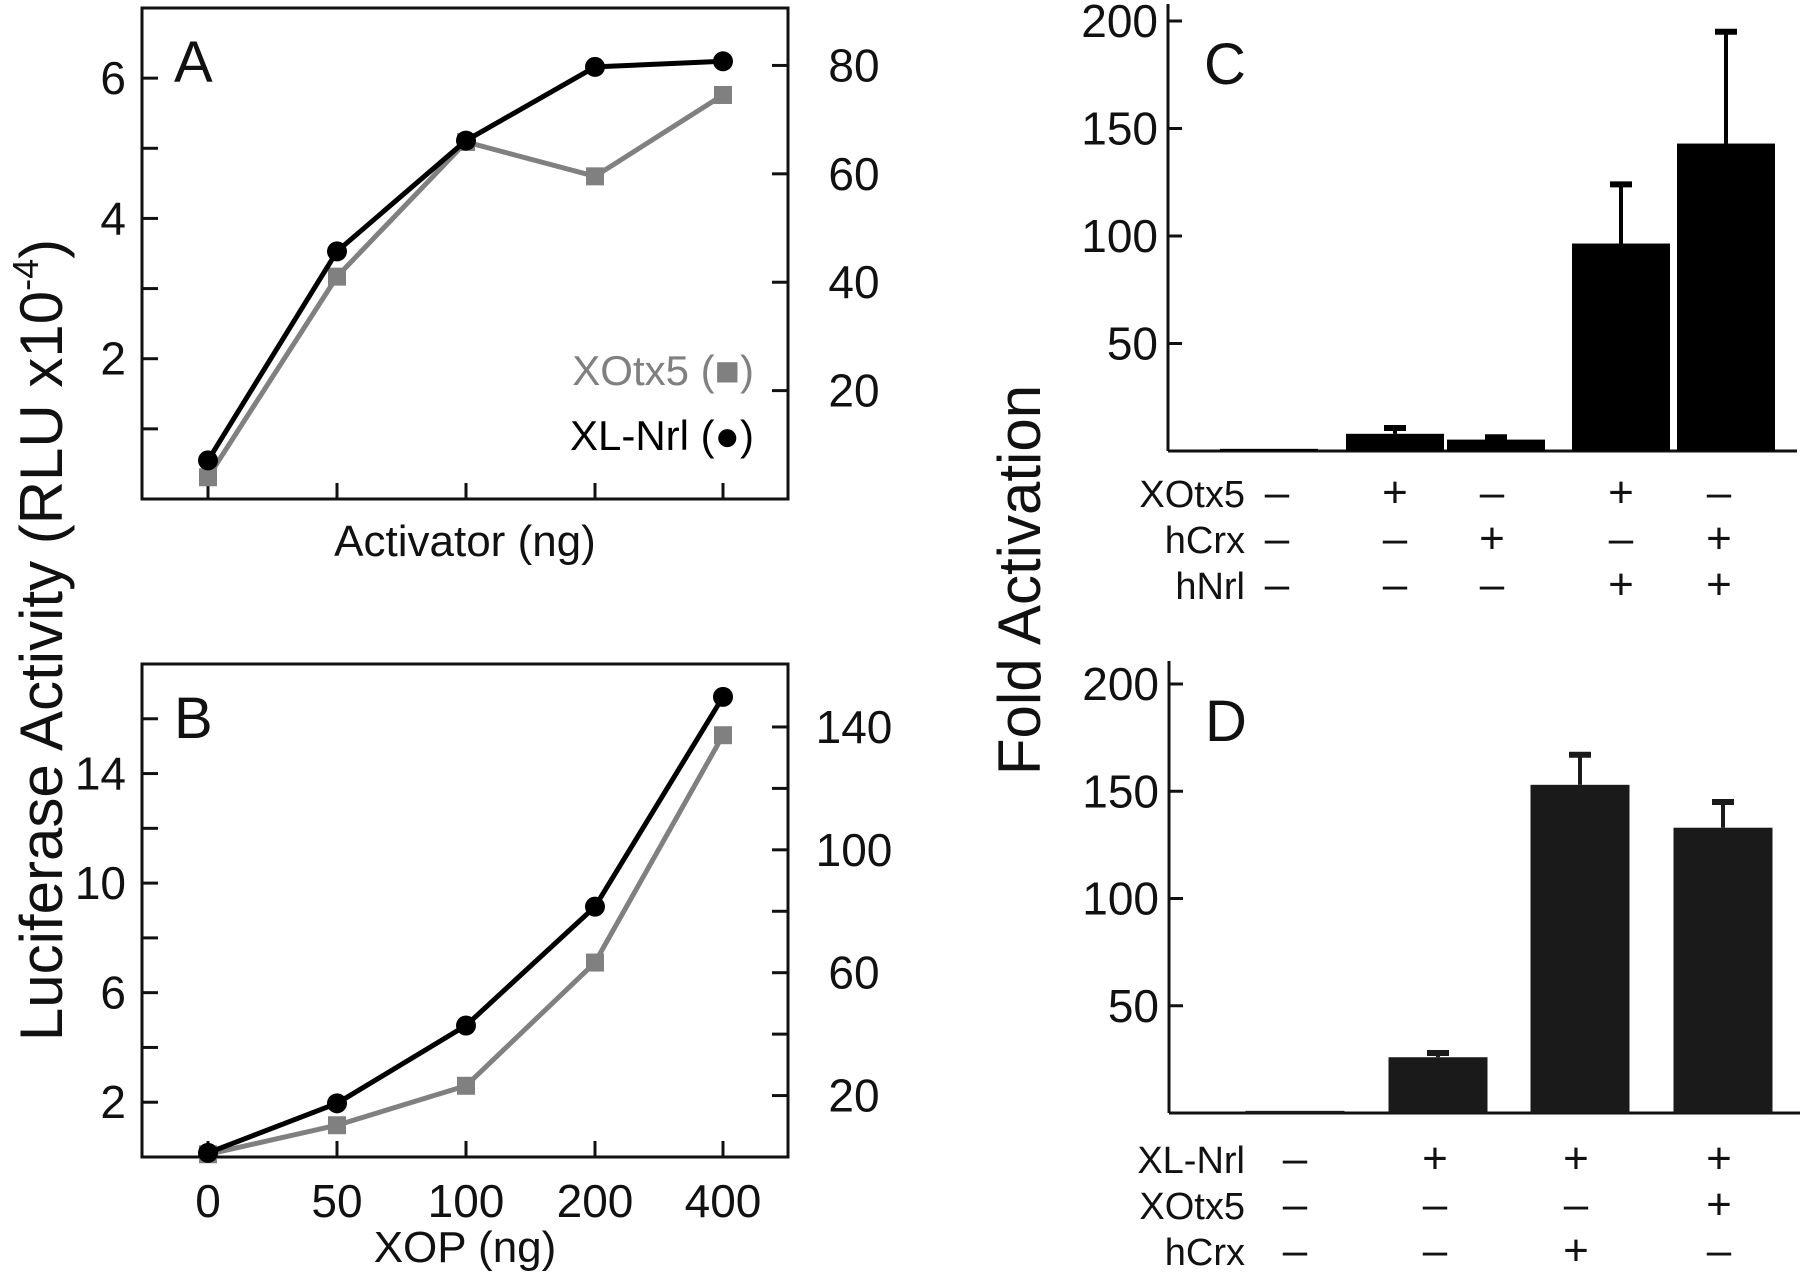 The image size is (1800, 1276). Describe the element at coordinates (193, 718) in the screenshot. I see `panel-label: B` at that location.